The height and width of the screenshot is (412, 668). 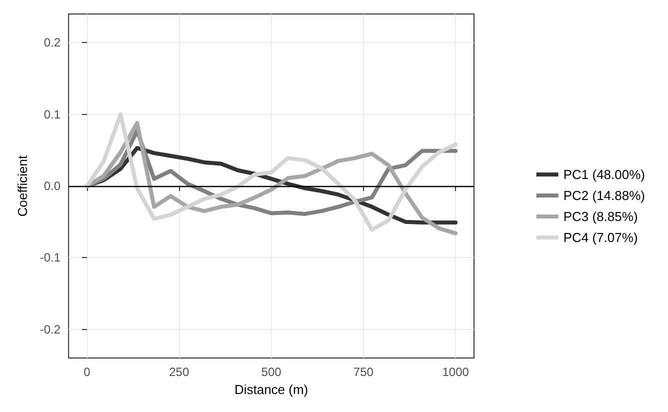 I want to click on x-tick-label: 0, so click(x=87, y=372).